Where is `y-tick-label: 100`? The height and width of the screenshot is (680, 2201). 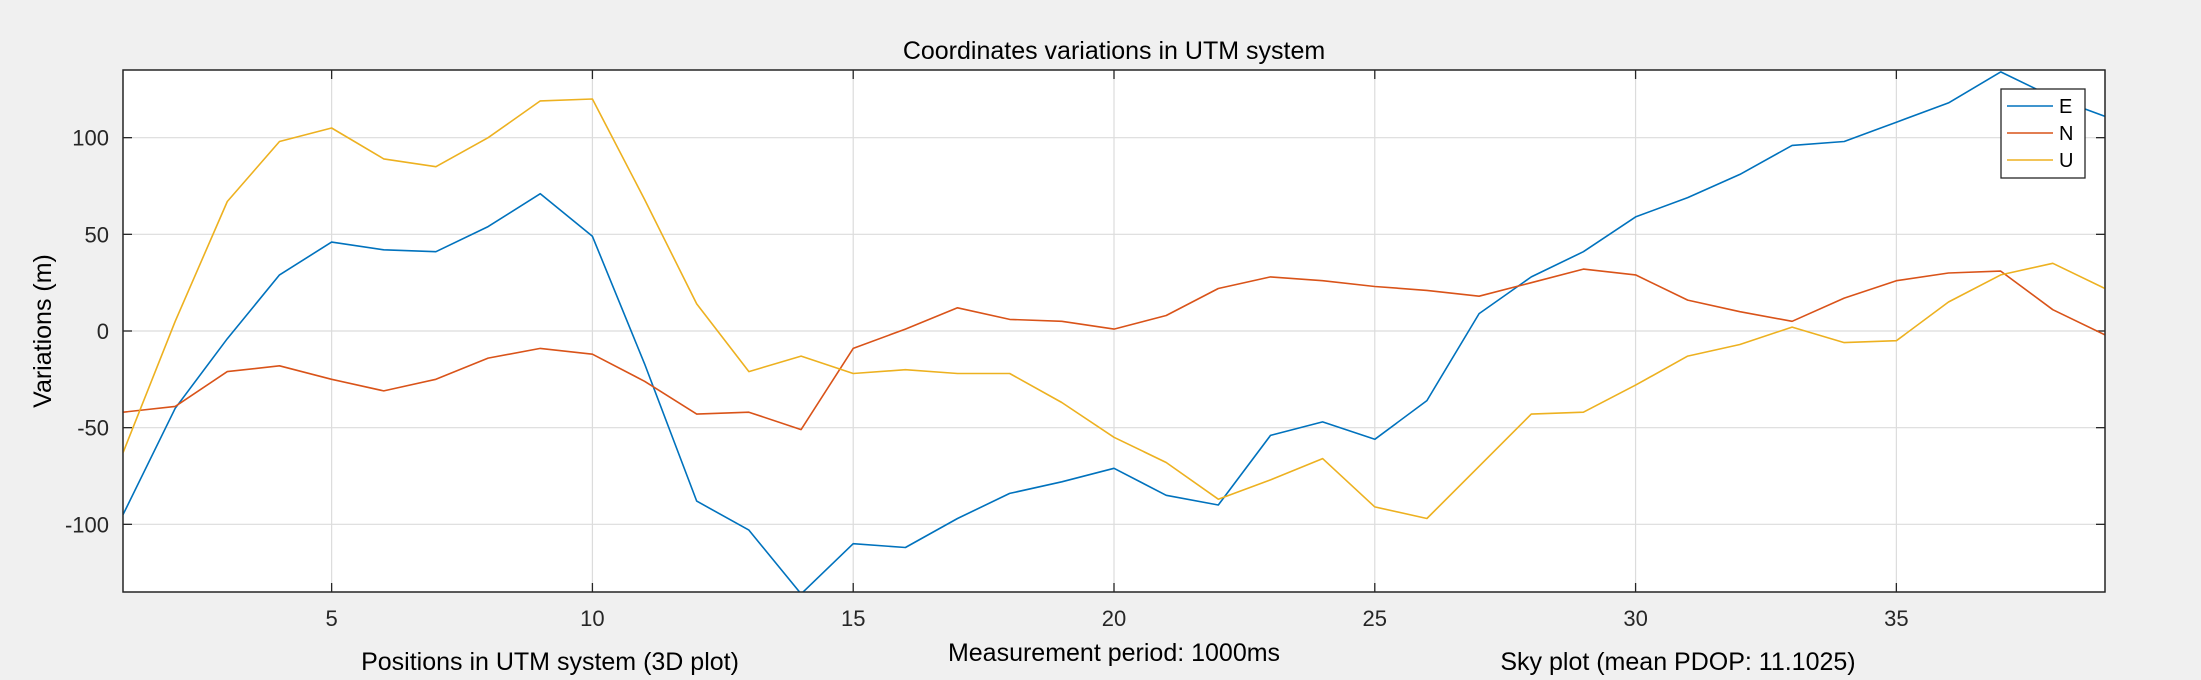 y-tick-label: 100 is located at coordinates (90, 138).